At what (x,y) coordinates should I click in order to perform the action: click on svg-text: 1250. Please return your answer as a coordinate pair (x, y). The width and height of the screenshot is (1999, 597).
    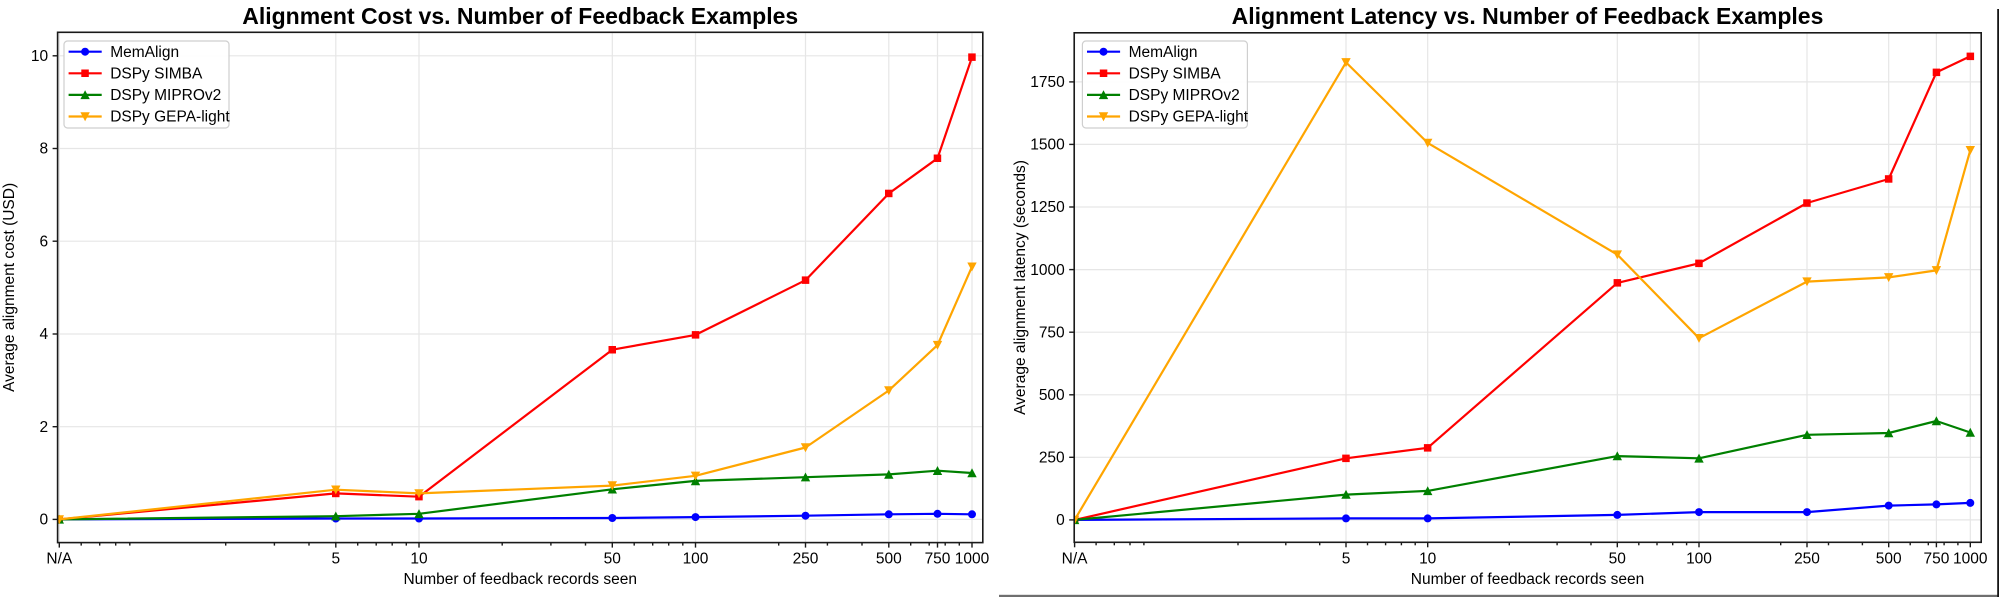
    Looking at the image, I should click on (1047, 207).